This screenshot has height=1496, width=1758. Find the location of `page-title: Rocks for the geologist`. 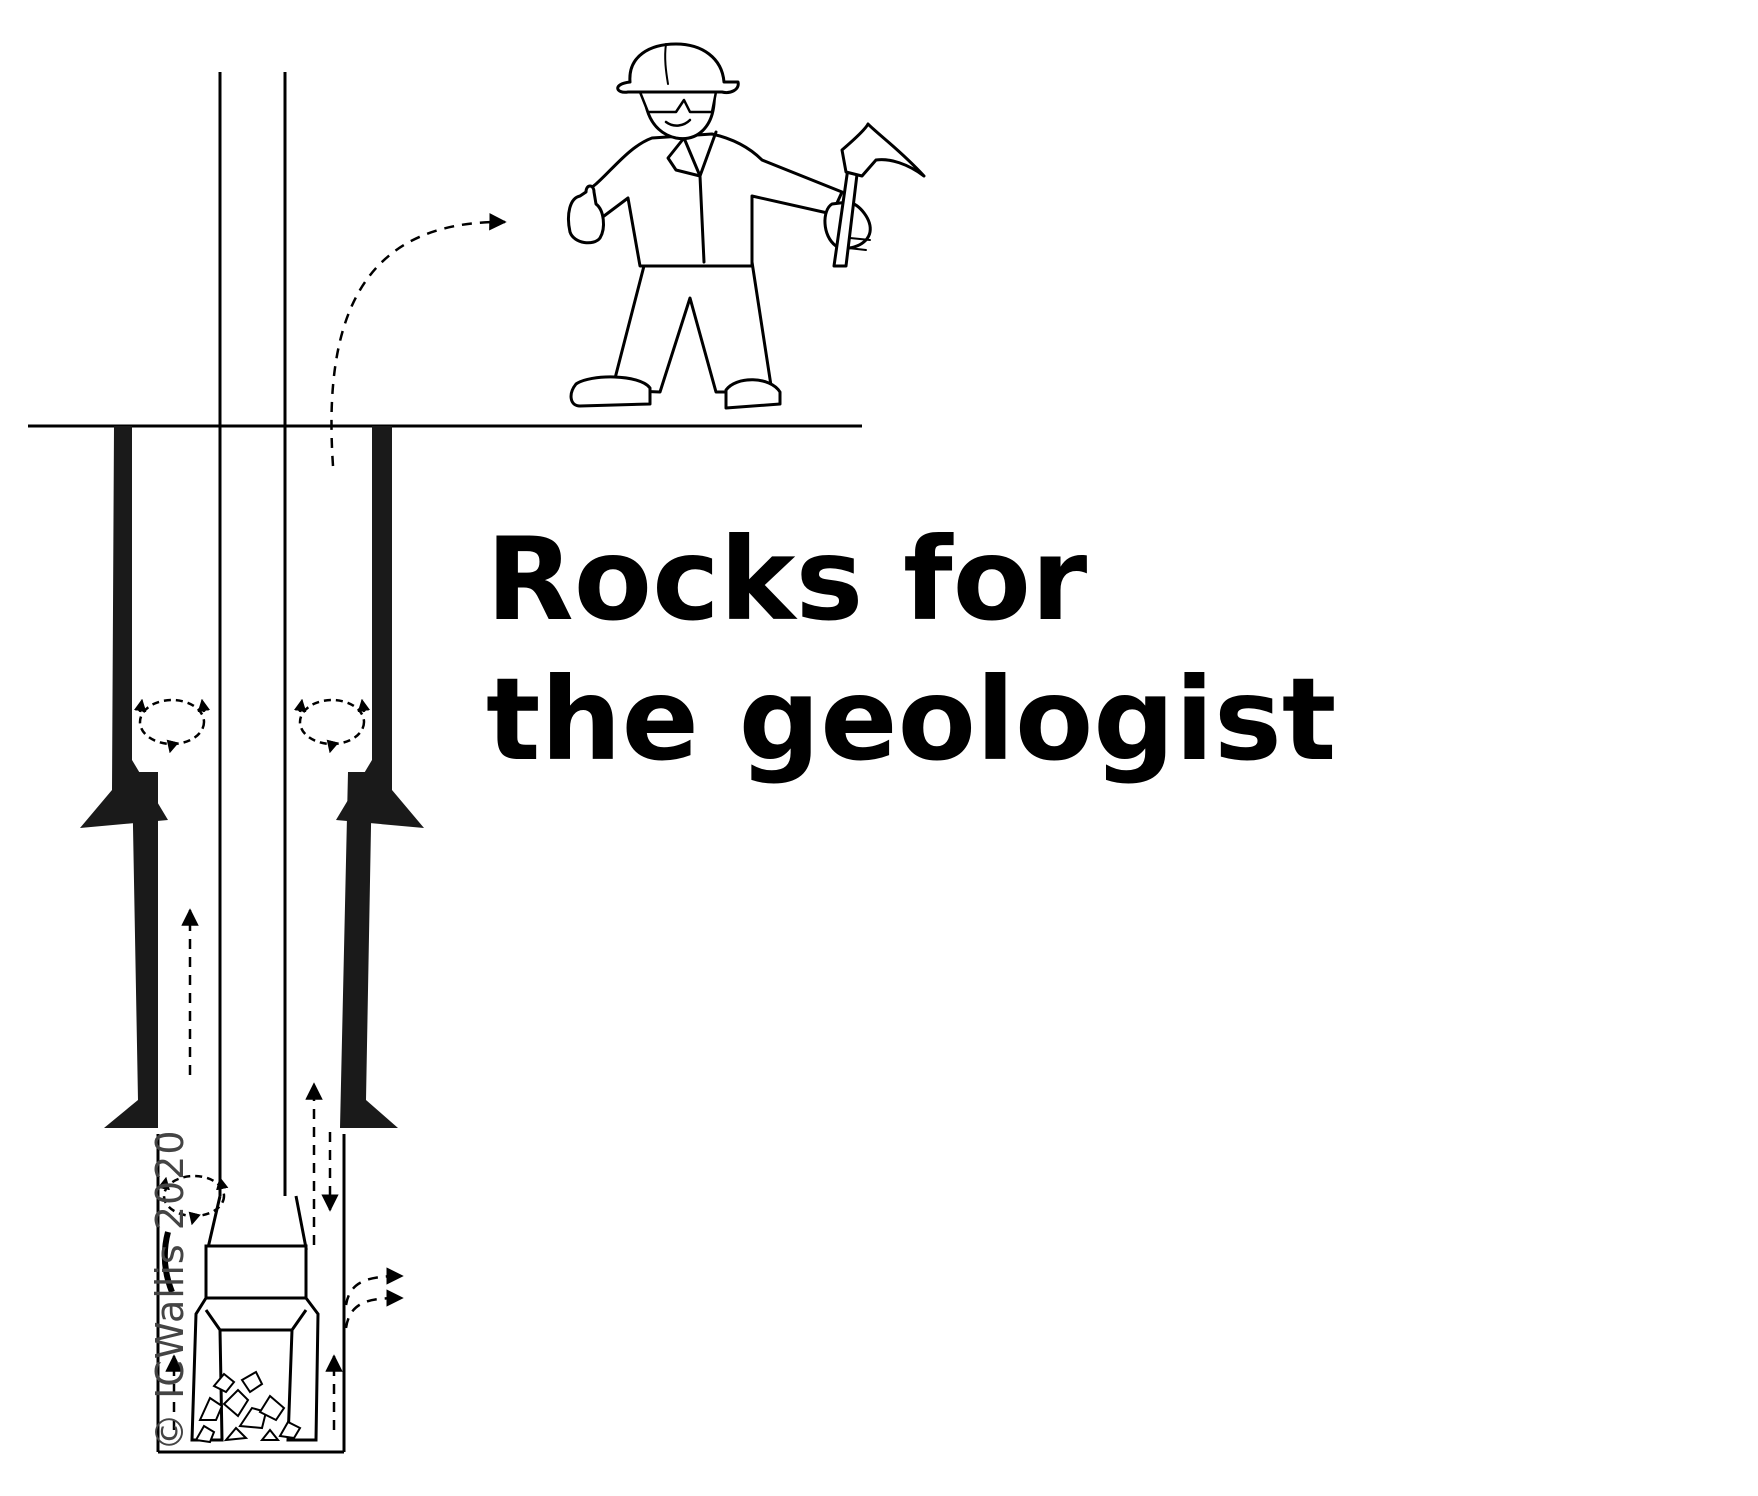

page-title: Rocks for the geologist is located at coordinates (911, 650).